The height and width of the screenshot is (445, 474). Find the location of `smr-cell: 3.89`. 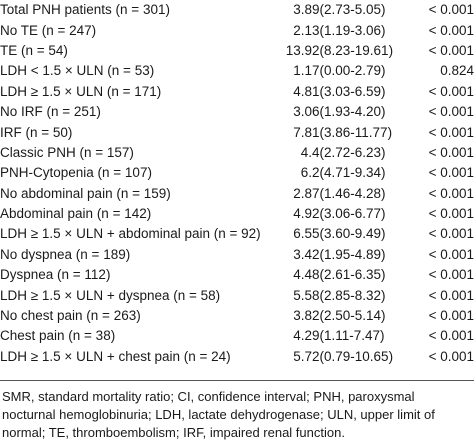

smr-cell: 3.89 is located at coordinates (306, 10).